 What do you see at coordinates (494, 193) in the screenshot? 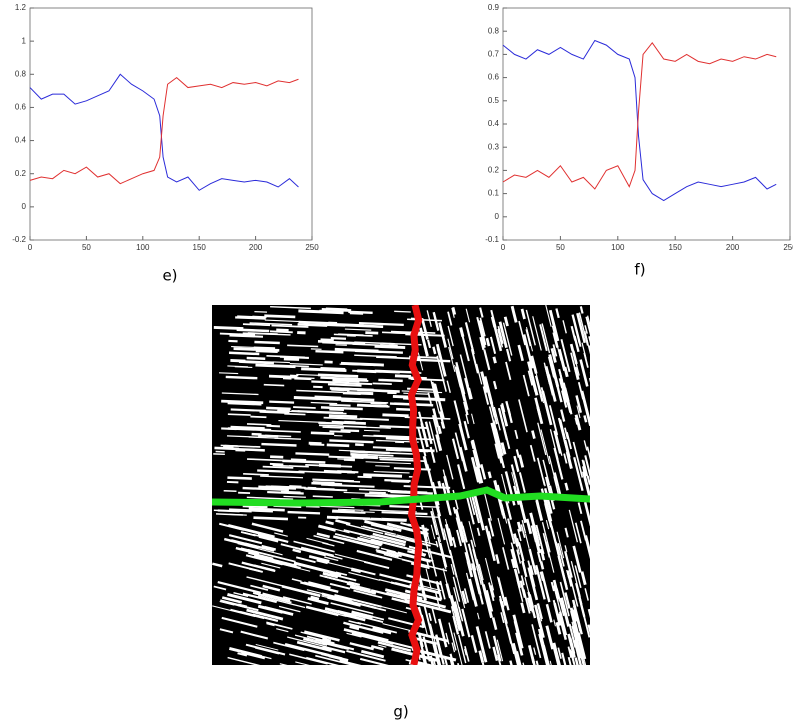
I see `y-tick-label: 0.1` at bounding box center [494, 193].